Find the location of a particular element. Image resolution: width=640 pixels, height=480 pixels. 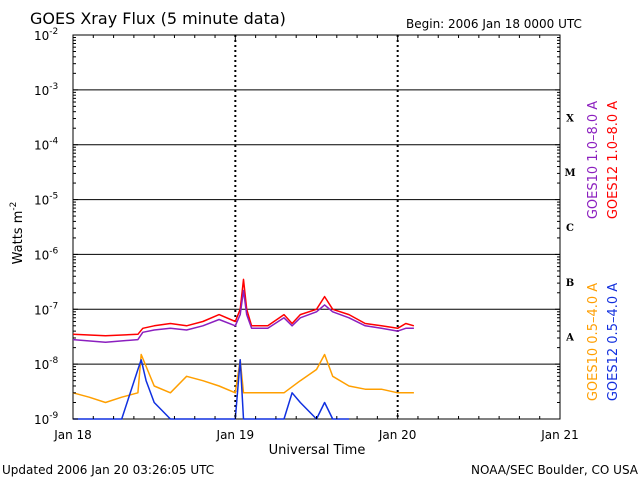

y-tick-exponent: -7 is located at coordinates (53, 306).